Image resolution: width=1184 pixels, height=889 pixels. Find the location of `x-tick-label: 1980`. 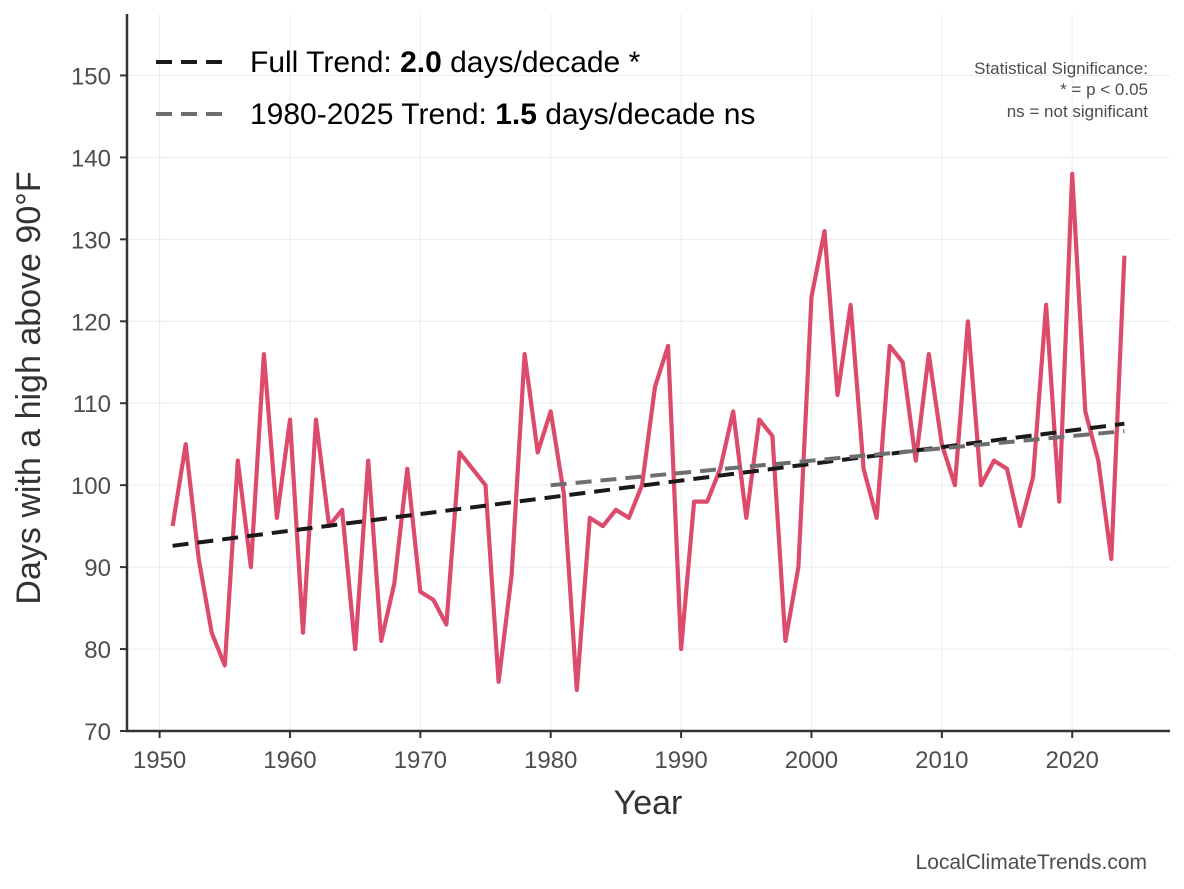

x-tick-label: 1980 is located at coordinates (550, 760).